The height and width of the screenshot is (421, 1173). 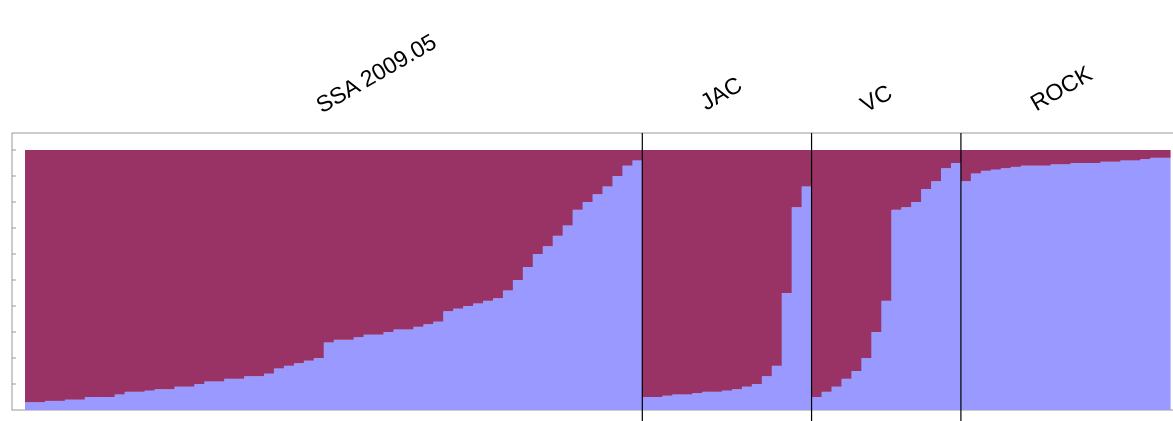 I want to click on group-label: SSA 2009.05, so click(x=375, y=73).